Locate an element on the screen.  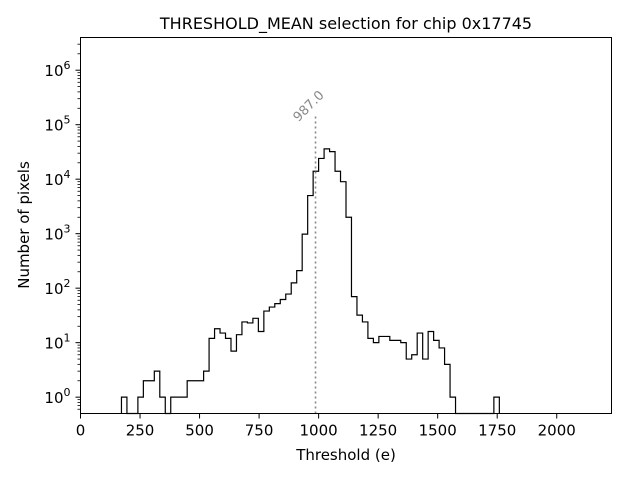
y-tick-label: 10⁵ is located at coordinates (57, 124).